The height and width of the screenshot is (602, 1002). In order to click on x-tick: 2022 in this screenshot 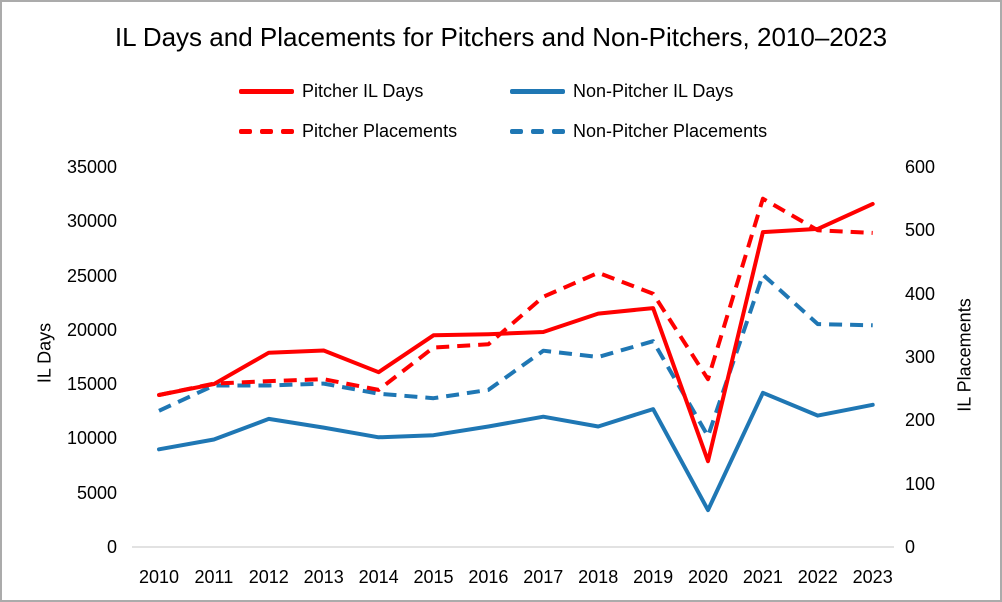, I will do `click(817, 577)`.